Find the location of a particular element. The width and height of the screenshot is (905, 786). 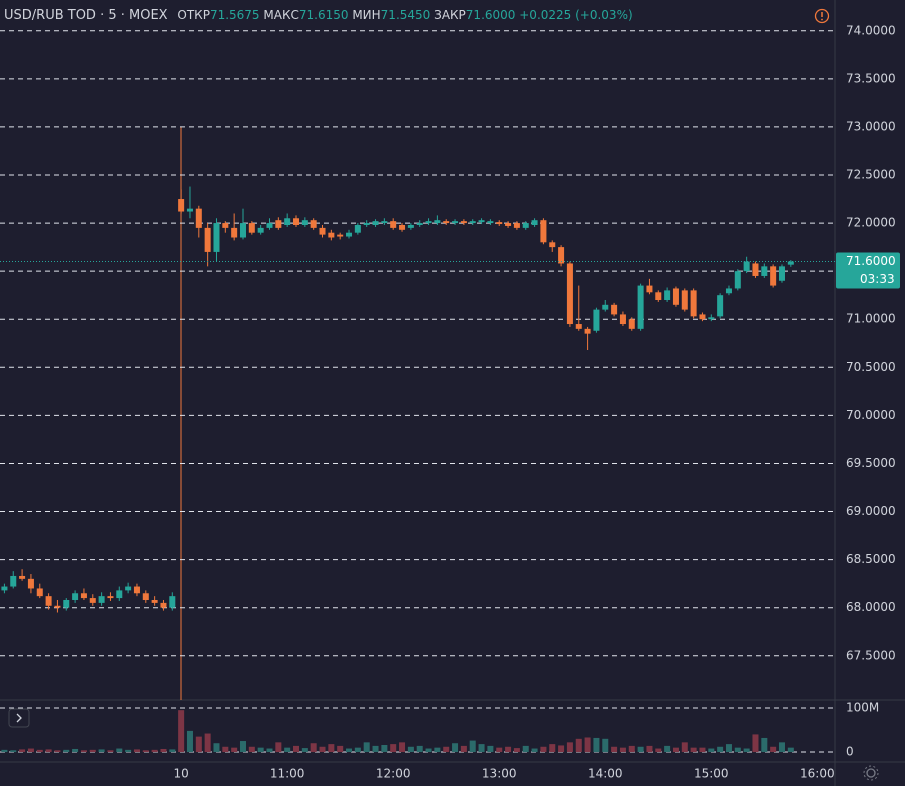

open-label: ОТКР is located at coordinates (193, 15).